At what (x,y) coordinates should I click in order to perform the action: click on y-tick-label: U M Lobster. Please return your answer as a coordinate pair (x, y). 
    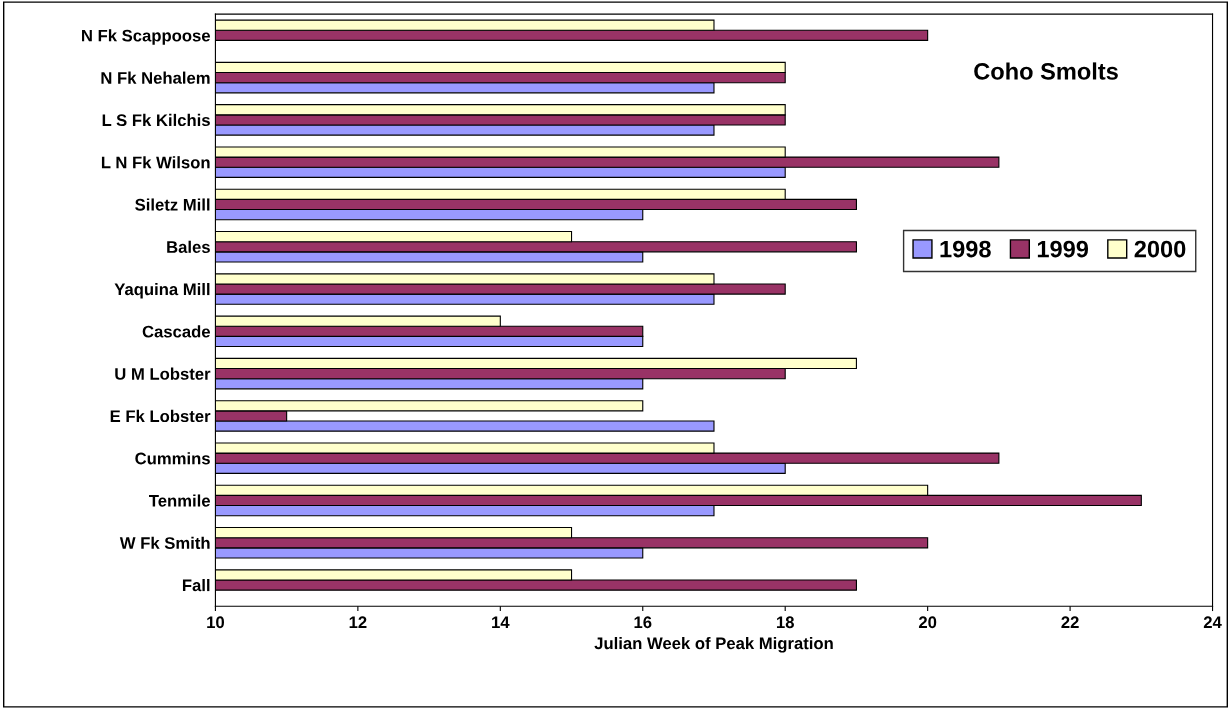
    Looking at the image, I should click on (163, 373).